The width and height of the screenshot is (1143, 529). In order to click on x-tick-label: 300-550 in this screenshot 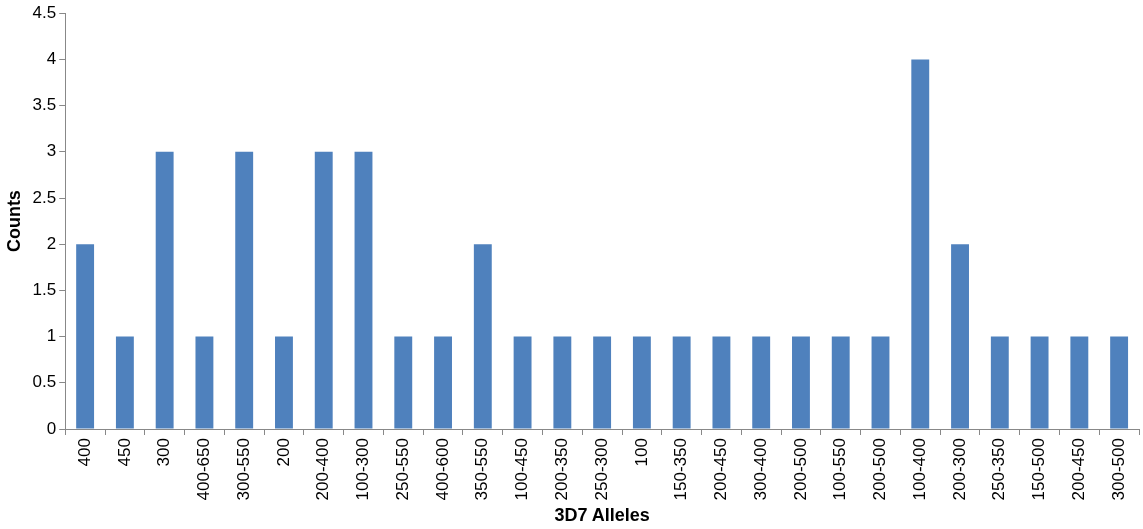, I will do `click(243, 469)`.